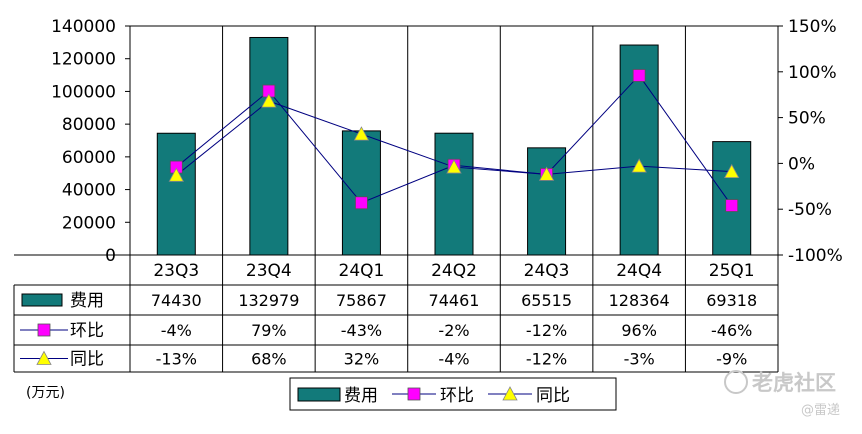 Image resolution: width=862 pixels, height=434 pixels. Describe the element at coordinates (732, 271) in the screenshot. I see `x-tick-label: 25Q1` at that location.